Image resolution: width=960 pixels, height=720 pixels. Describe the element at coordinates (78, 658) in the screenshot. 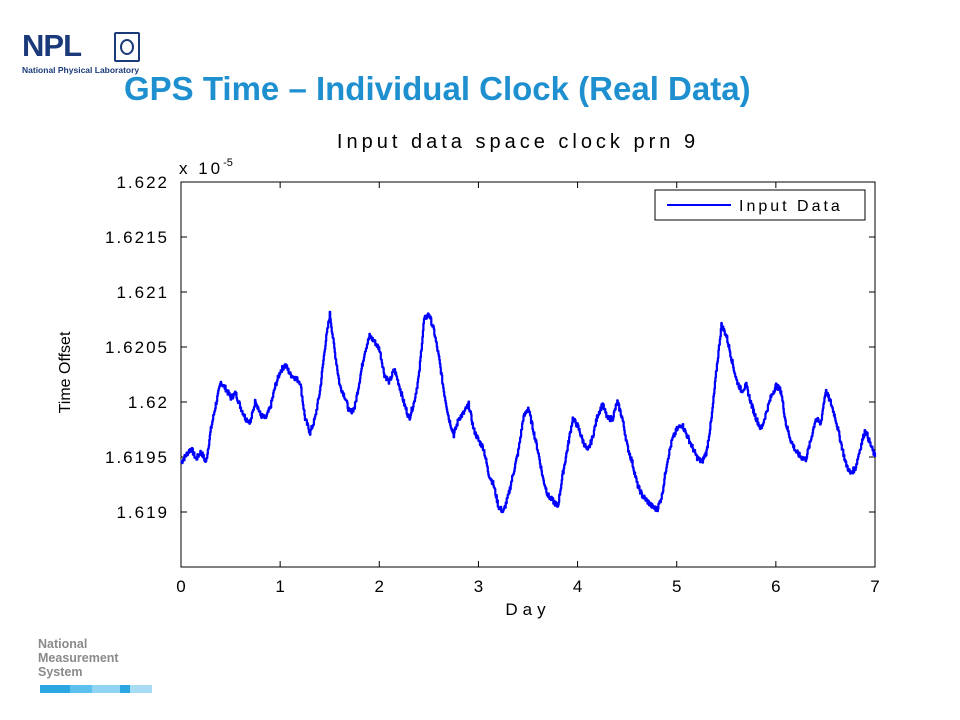

I see `nms-logo-line-2: Measurement` at that location.